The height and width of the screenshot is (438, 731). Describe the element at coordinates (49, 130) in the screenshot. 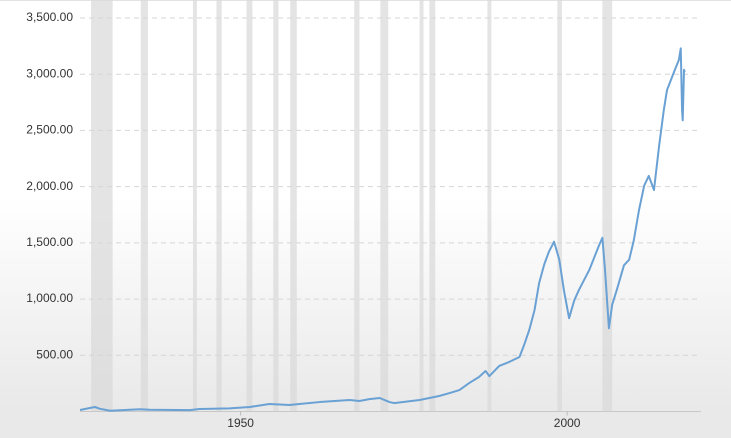

I see `y-tick-label: 2,500.00` at that location.